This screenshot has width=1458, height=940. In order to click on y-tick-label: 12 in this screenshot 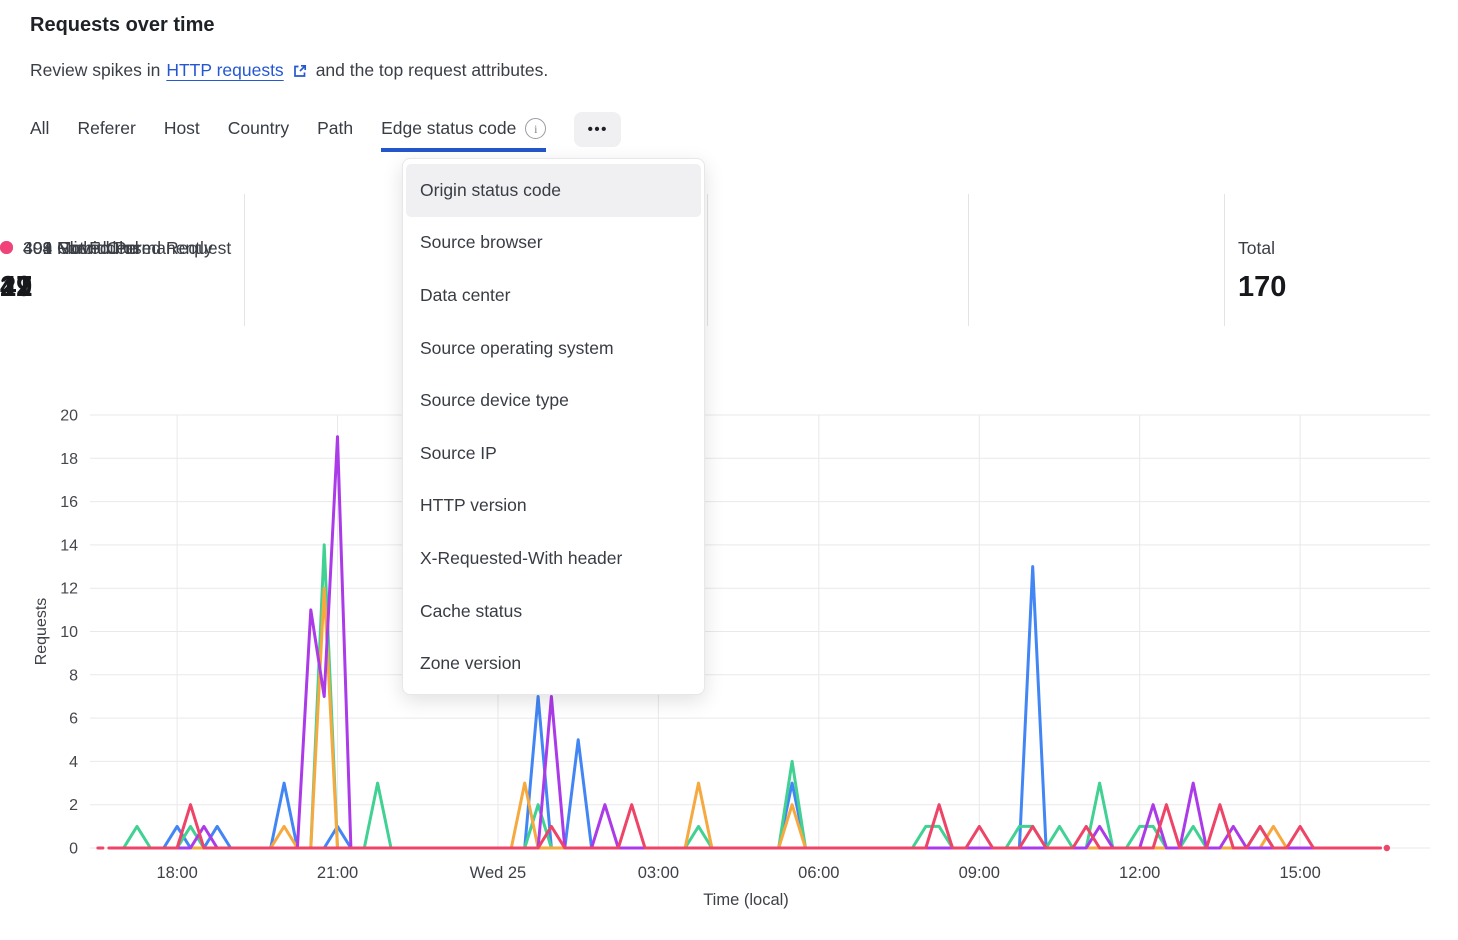, I will do `click(69, 589)`.